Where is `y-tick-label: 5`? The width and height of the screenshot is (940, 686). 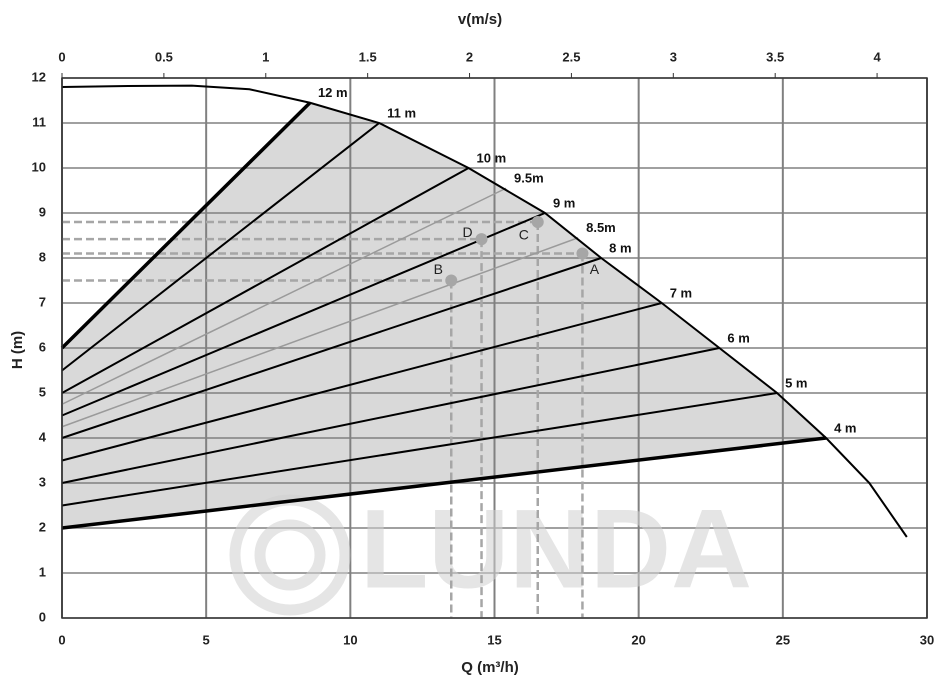
y-tick-label: 5 is located at coordinates (42, 391).